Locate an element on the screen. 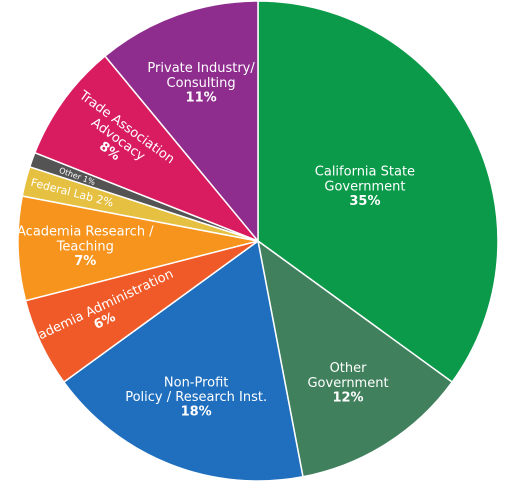 This screenshot has height=482, width=505. category-label: Academia Research / Teaching is located at coordinates (85, 239).